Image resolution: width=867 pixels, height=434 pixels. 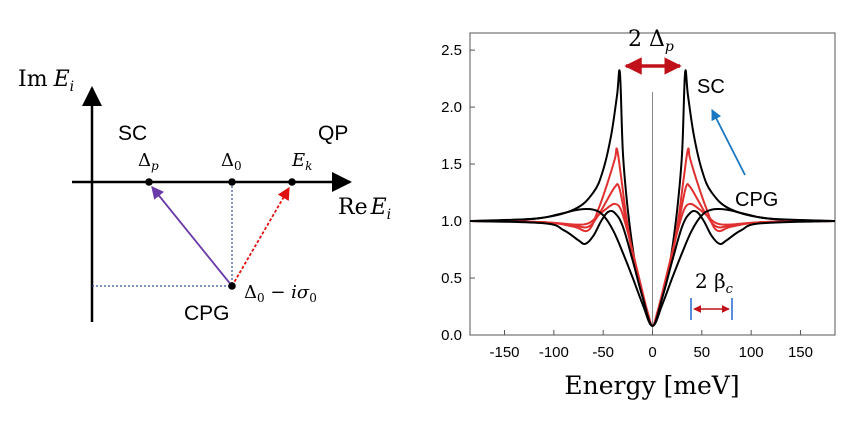 I want to click on x-axis-label: Energy [meV], so click(x=651, y=385).